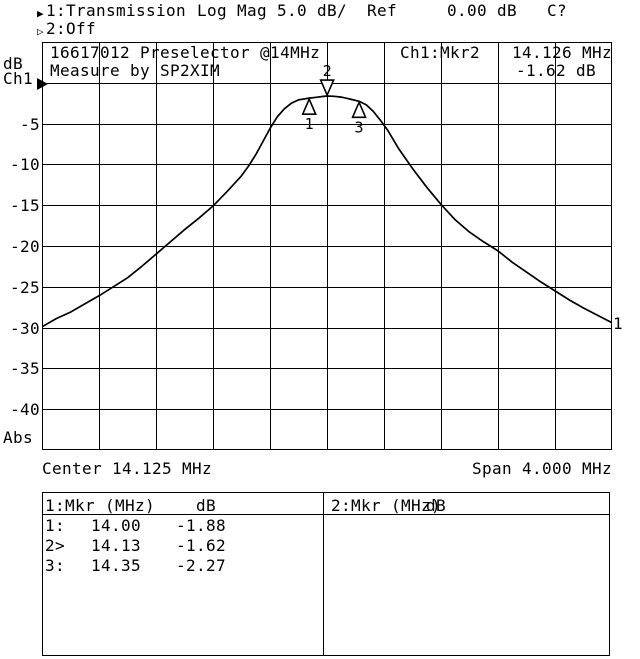 Image resolution: width=640 pixels, height=659 pixels. I want to click on marker-table-2-header: 2:Mkr (MHz), so click(386, 505).